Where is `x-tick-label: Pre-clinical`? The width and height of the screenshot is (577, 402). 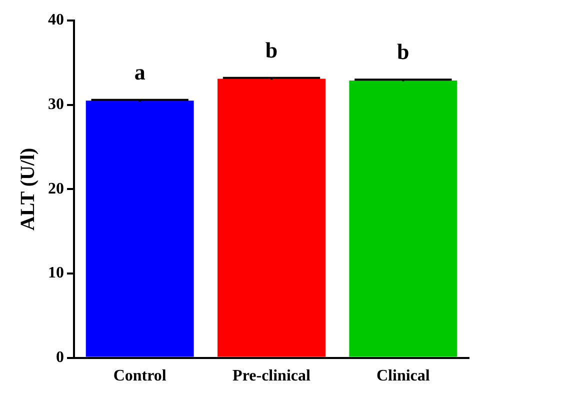 x-tick-label: Pre-clinical is located at coordinates (271, 376).